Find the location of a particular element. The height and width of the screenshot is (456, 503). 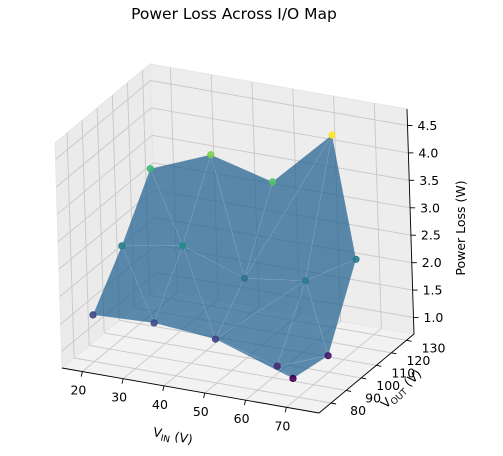

y-tick-label: 90 is located at coordinates (373, 397).